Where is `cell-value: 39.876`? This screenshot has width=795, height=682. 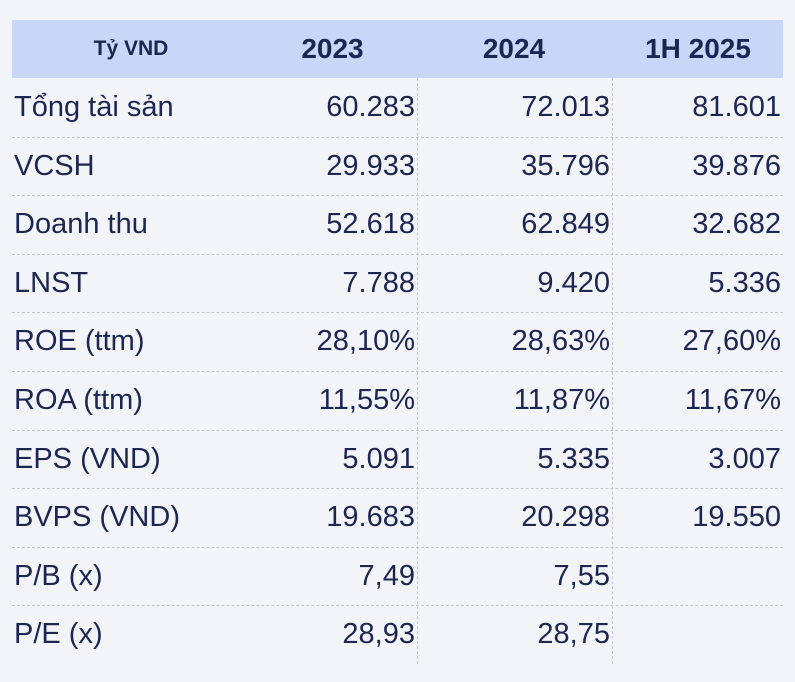
cell-value: 39.876 is located at coordinates (736, 165).